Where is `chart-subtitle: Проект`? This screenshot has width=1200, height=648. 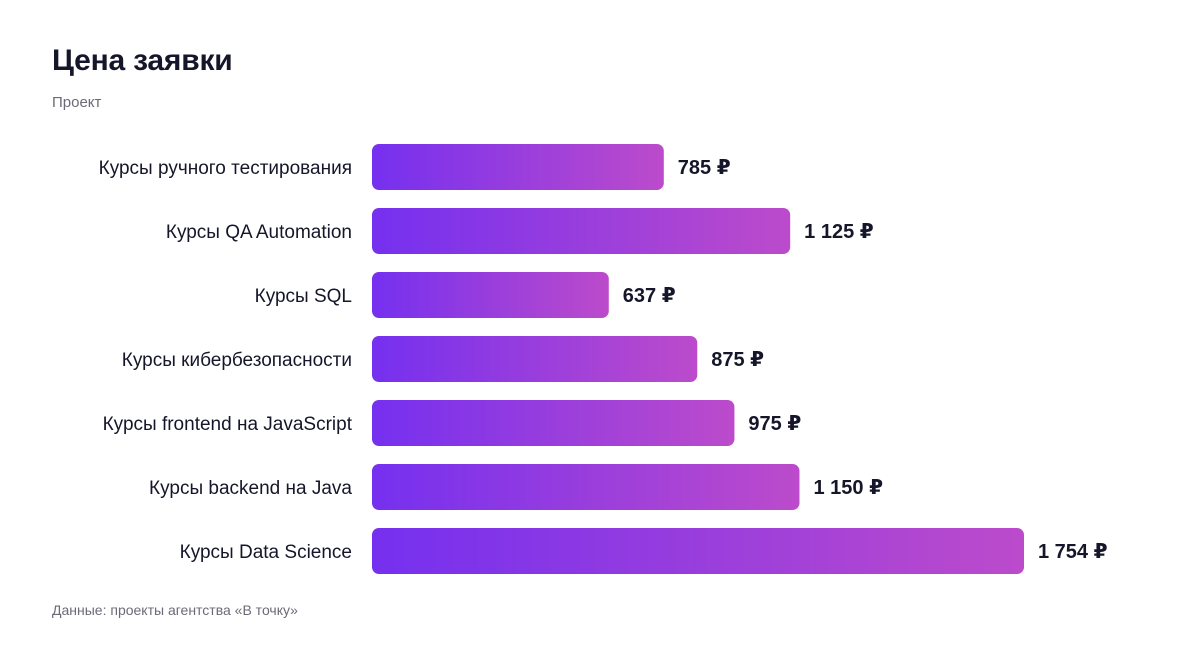
chart-subtitle: Проект is located at coordinates (77, 102).